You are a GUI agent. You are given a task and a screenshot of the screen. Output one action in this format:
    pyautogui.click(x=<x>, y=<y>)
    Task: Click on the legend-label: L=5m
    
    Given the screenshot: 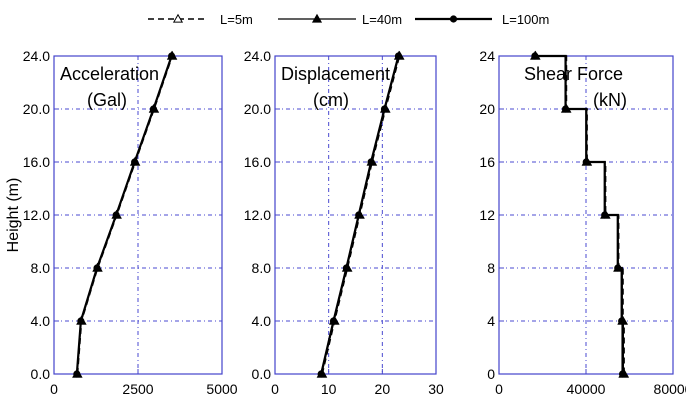 What is the action you would take?
    pyautogui.click(x=236, y=19)
    